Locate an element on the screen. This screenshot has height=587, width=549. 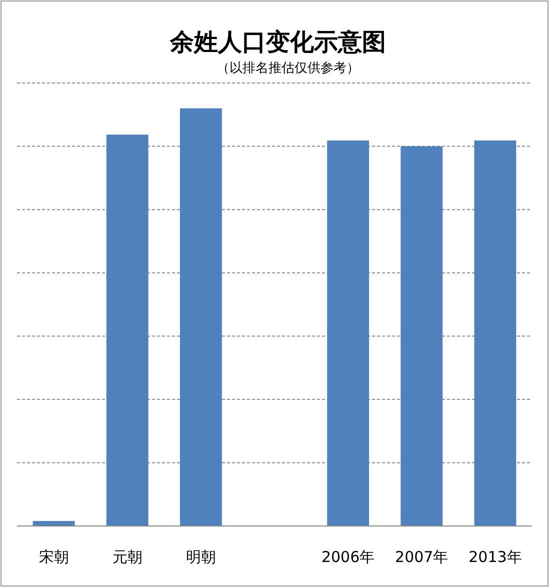
chart-title: 余姓人口变化示意图 is located at coordinates (277, 41).